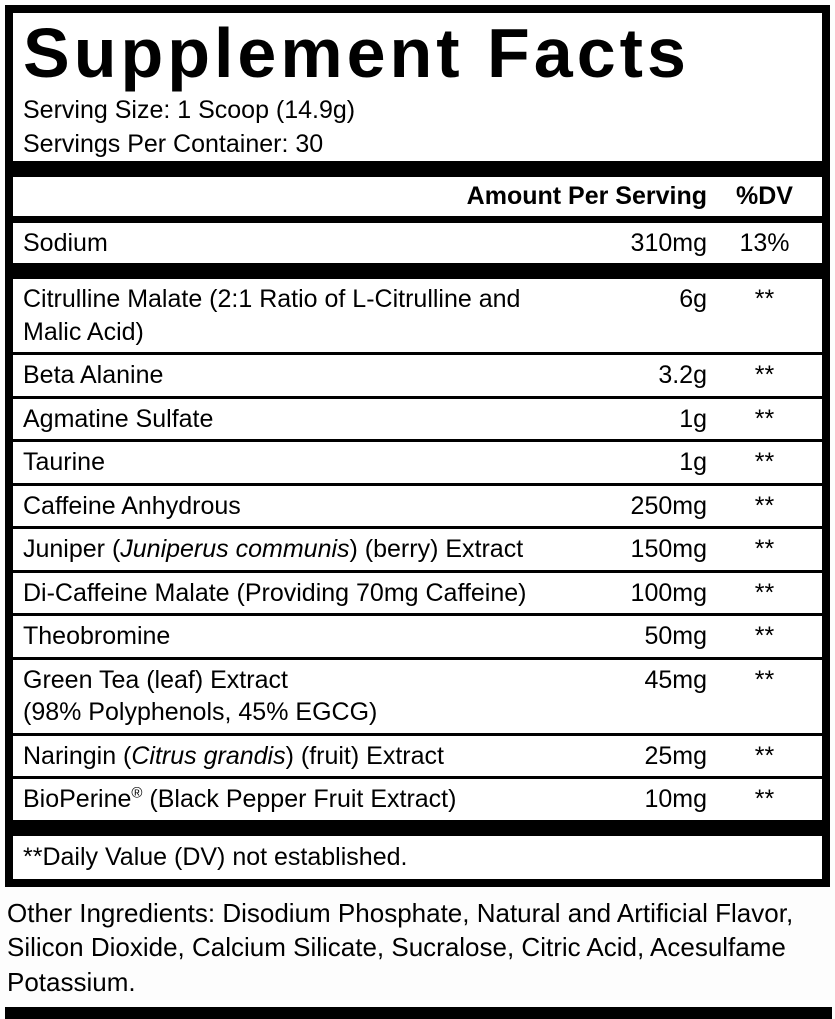 The image size is (835, 1019). What do you see at coordinates (682, 375) in the screenshot?
I see `ingredient-amount: 3.2g` at bounding box center [682, 375].